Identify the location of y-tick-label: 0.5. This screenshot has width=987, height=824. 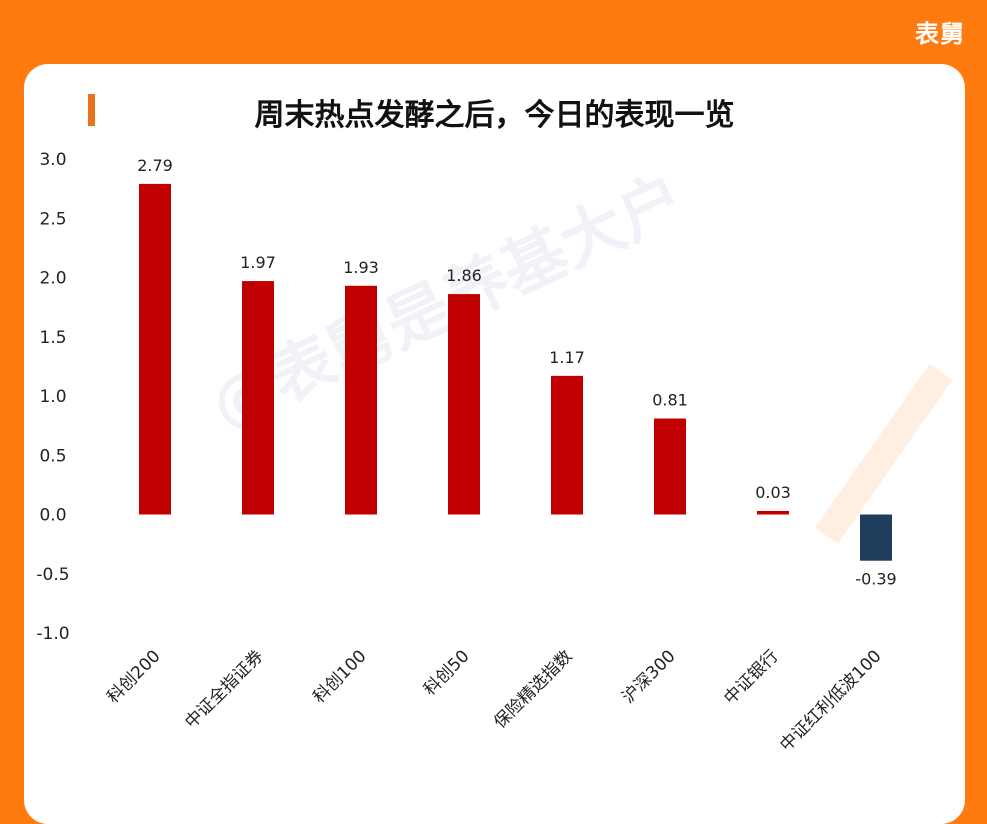
(52, 456).